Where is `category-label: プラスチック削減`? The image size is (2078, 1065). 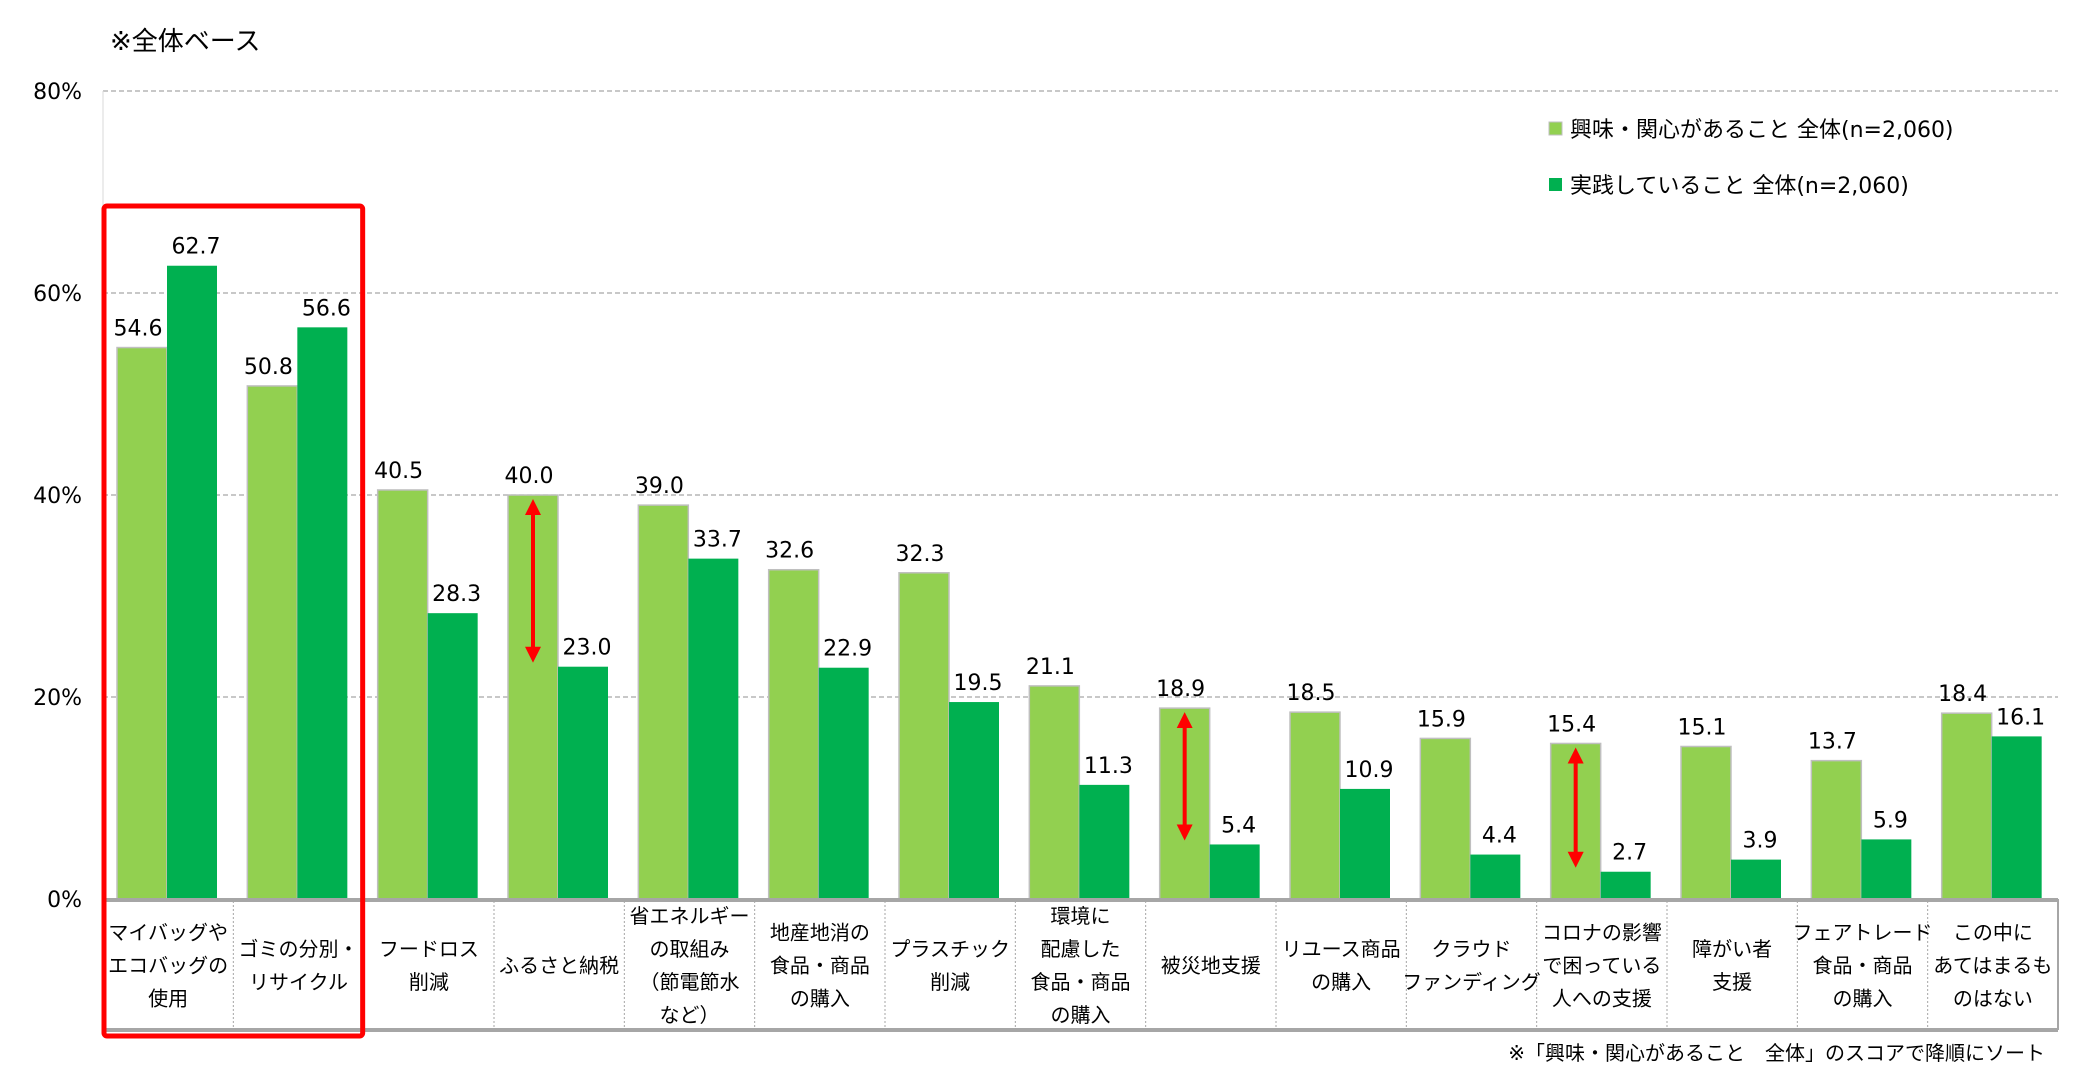 category-label: プラスチック削減 is located at coordinates (950, 965).